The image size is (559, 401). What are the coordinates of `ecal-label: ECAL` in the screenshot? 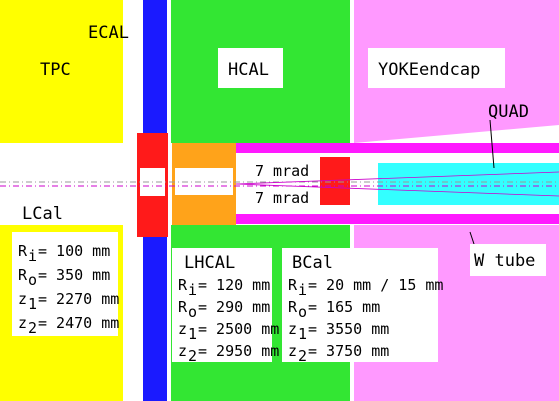 It's located at (108, 33).